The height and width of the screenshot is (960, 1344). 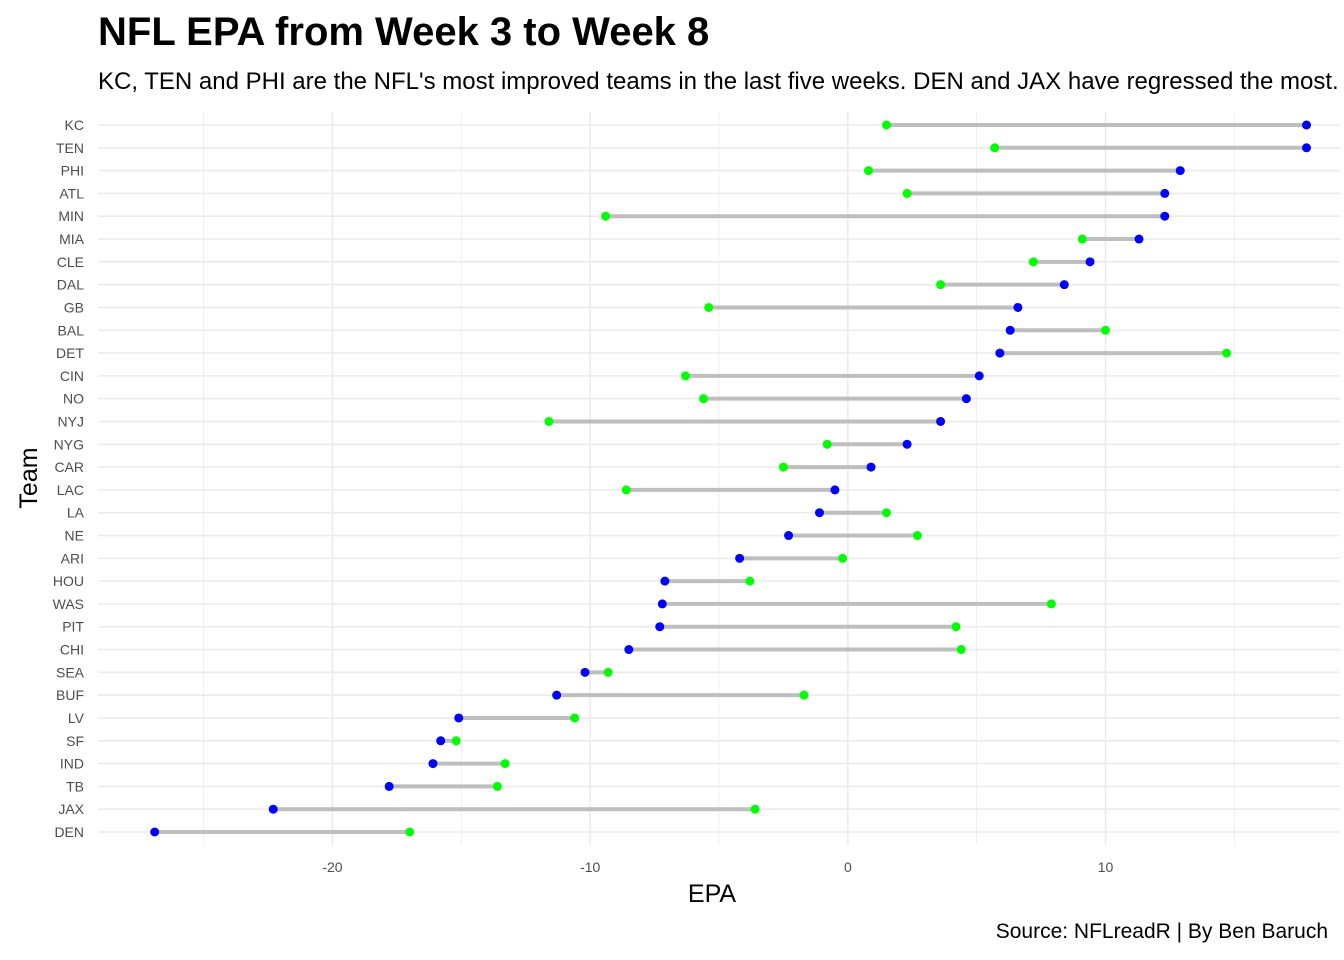 I want to click on y-tick-label: CAR, so click(x=69, y=467).